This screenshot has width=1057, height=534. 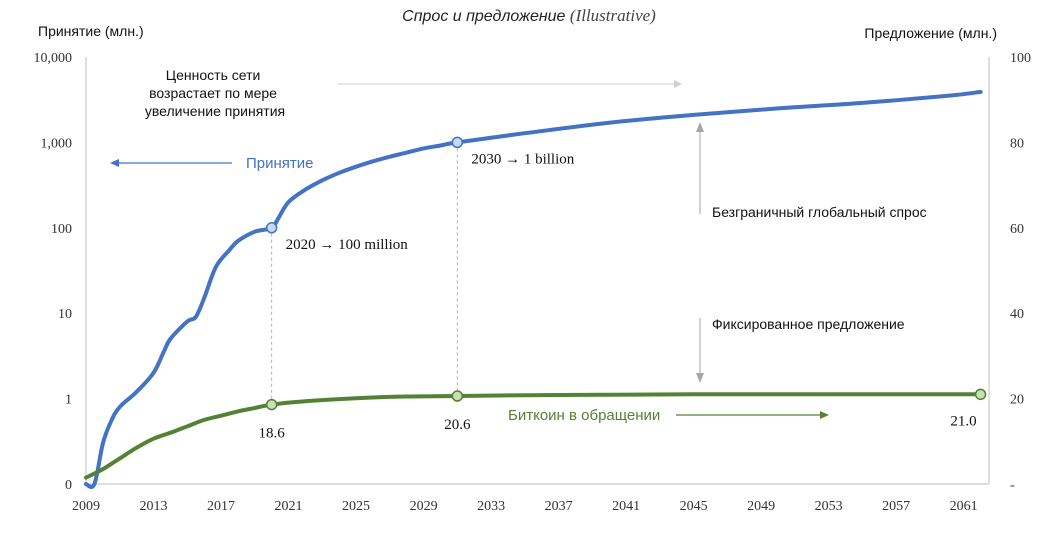 I want to click on fixed-supply-arrowhead, so click(x=700, y=378).